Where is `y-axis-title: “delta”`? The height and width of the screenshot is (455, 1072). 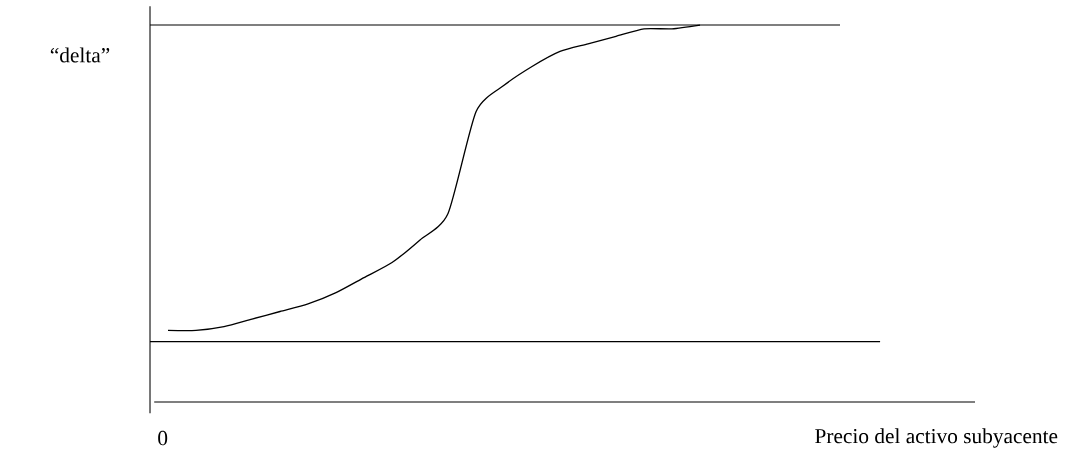
y-axis-title: “delta” is located at coordinates (80, 55).